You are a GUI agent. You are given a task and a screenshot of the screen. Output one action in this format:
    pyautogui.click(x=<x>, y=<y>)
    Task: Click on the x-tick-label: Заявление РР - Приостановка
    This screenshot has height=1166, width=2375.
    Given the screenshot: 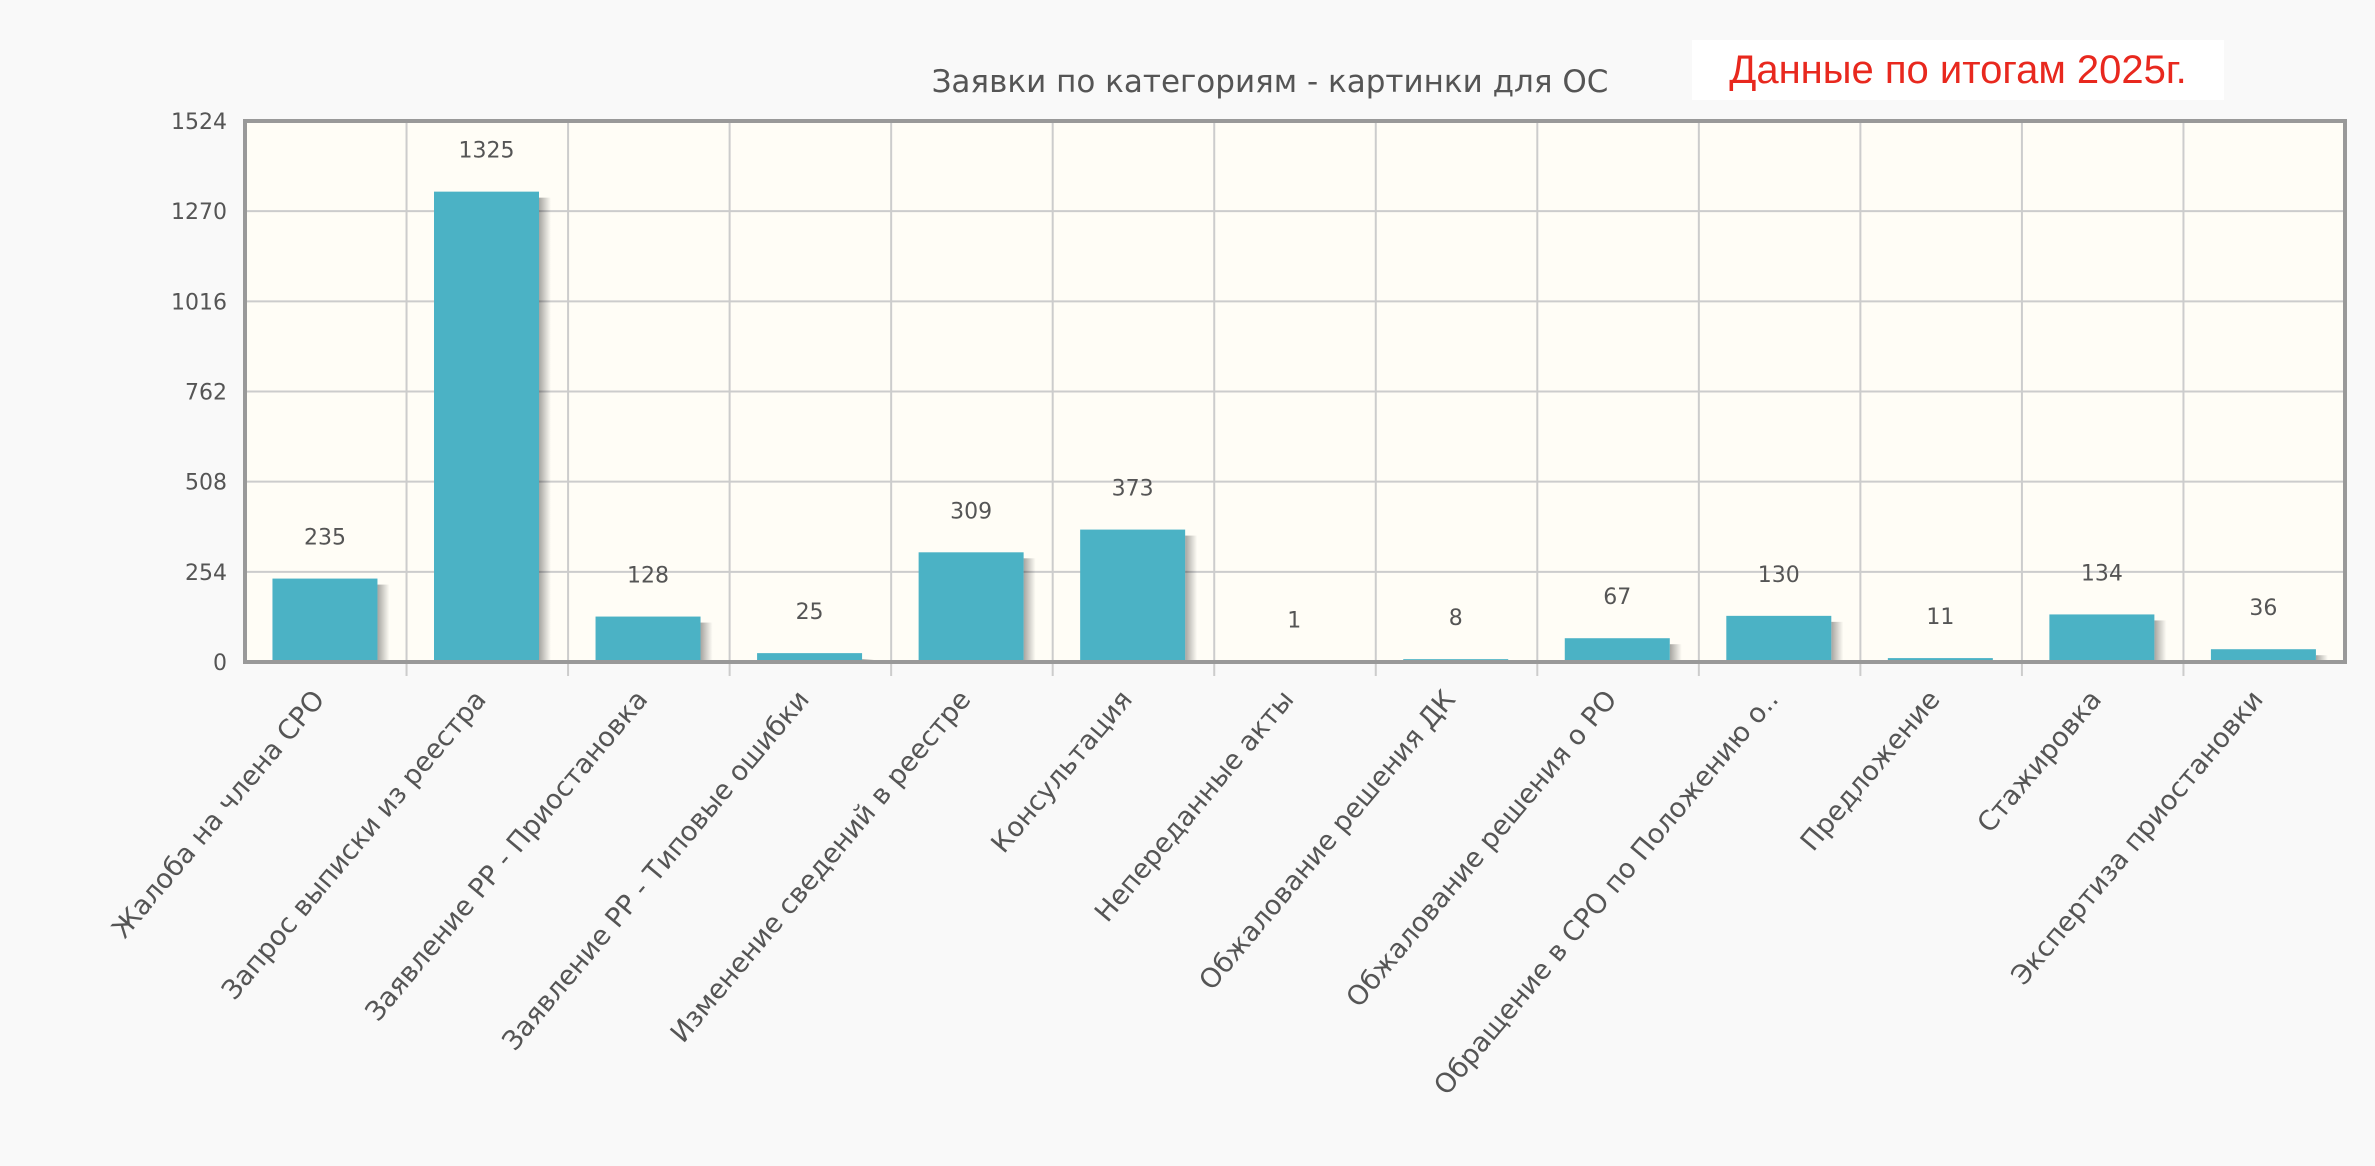 What is the action you would take?
    pyautogui.click(x=507, y=856)
    